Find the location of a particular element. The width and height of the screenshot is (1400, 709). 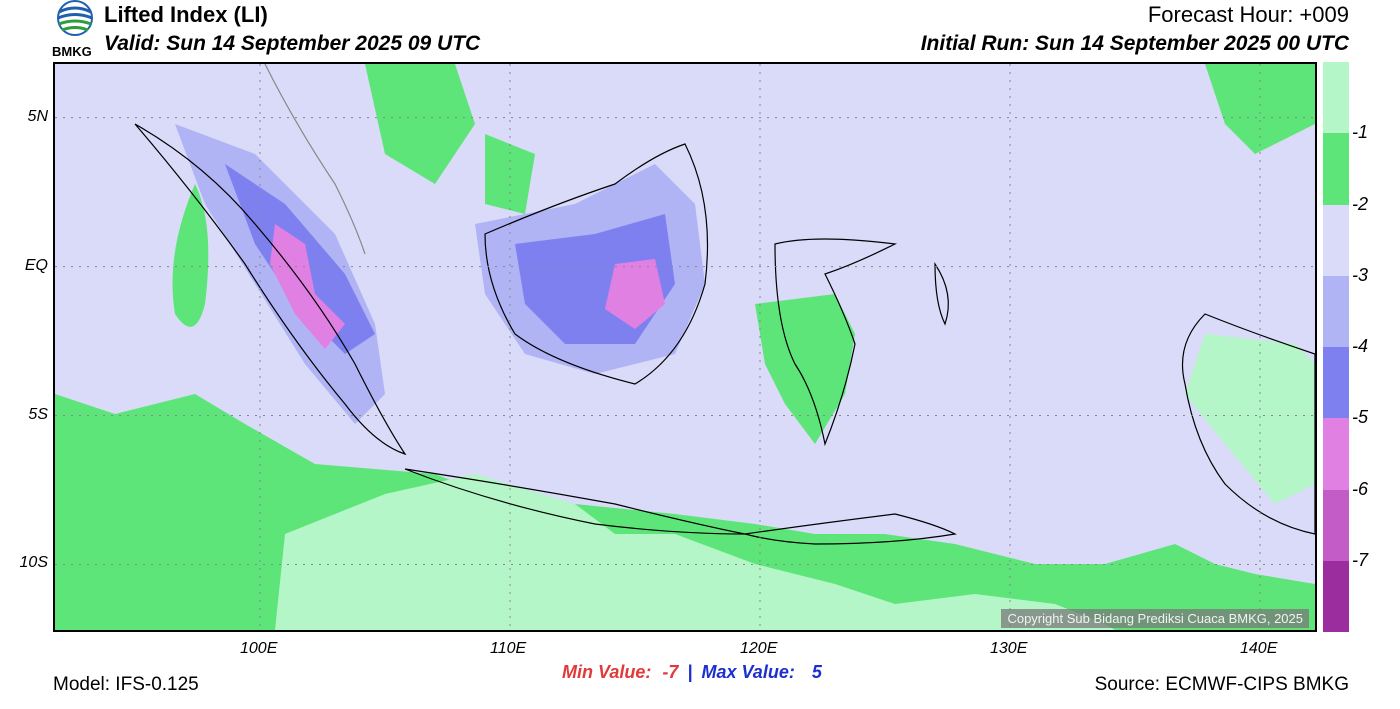

green-zone-pacific is located at coordinates (1260, 109).